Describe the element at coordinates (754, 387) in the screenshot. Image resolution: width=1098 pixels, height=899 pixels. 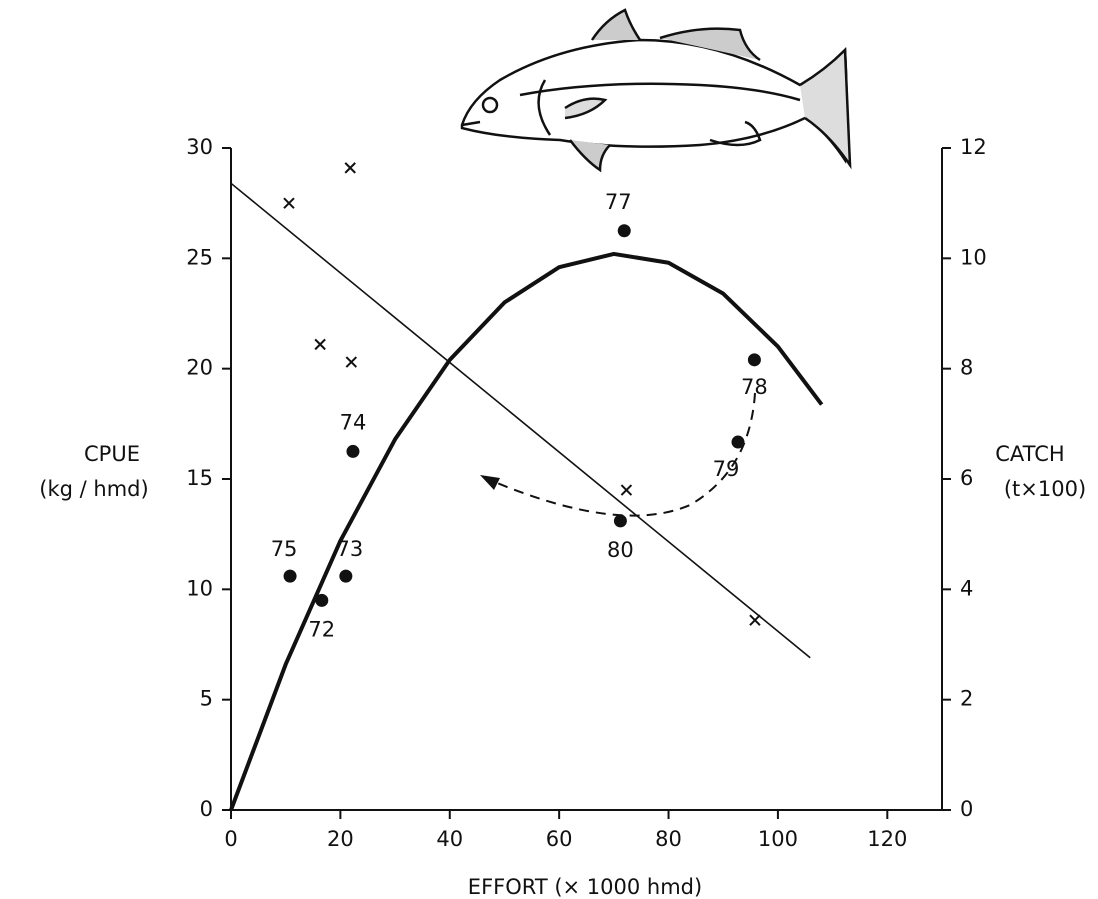
I see `point-label: 78` at that location.